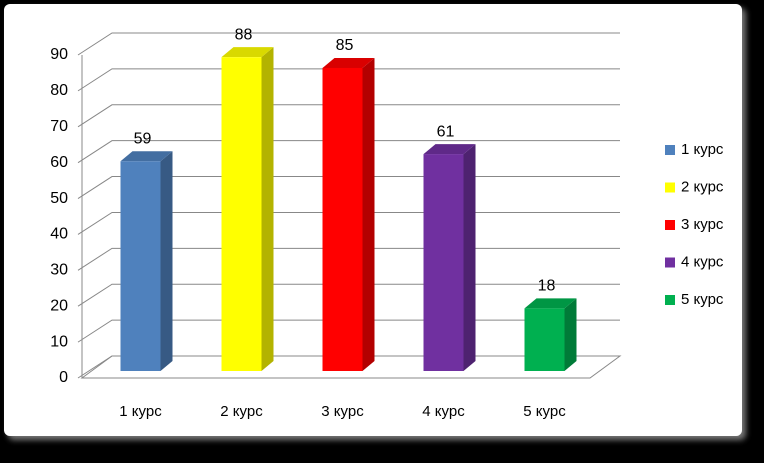  I want to click on x-tick-label: 1 курс, so click(140, 411).